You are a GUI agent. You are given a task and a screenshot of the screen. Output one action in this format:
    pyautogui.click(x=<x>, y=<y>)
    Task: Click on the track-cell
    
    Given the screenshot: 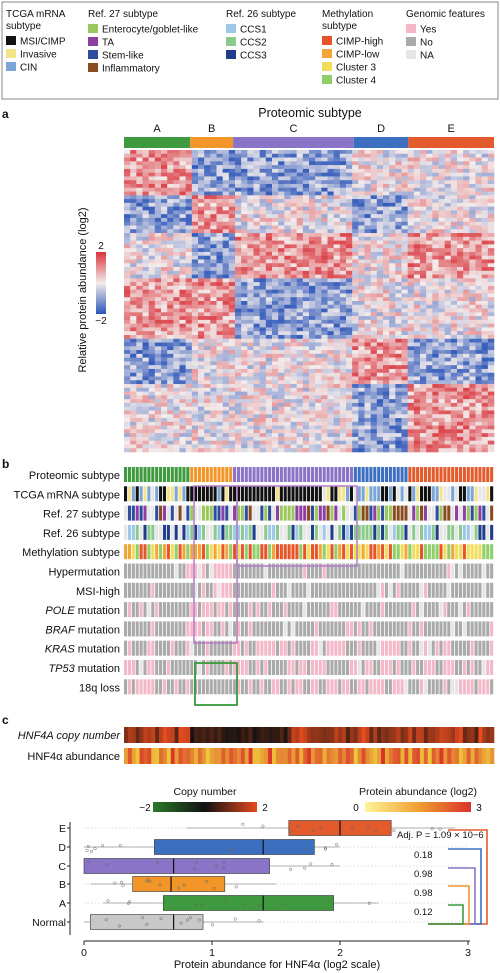 What is the action you would take?
    pyautogui.click(x=188, y=474)
    